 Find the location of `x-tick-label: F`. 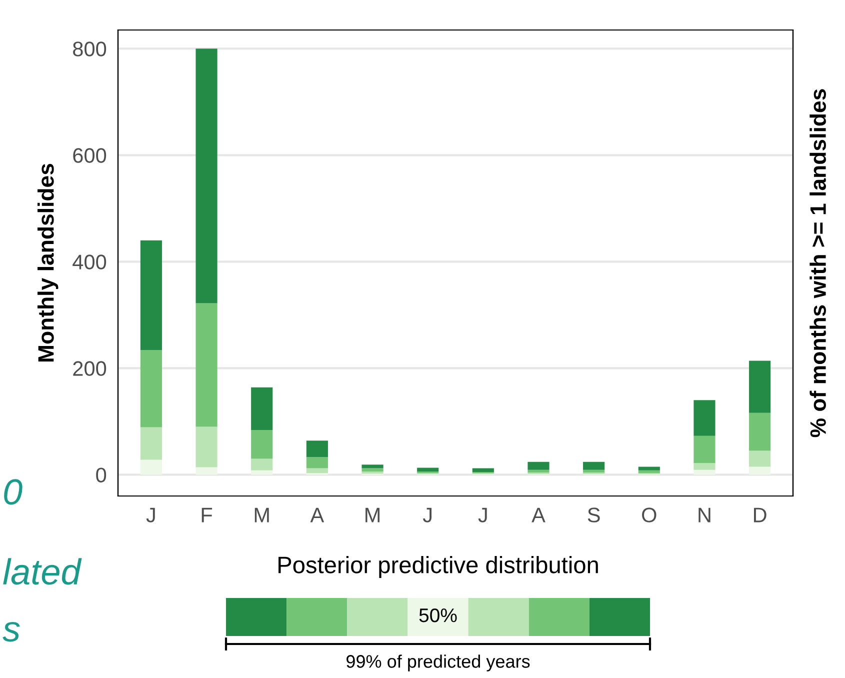

x-tick-label: F is located at coordinates (207, 515).